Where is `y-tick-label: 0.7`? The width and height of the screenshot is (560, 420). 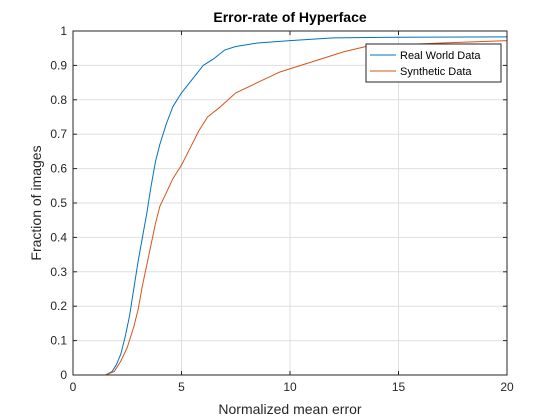
y-tick-label: 0.7 is located at coordinates (58, 134).